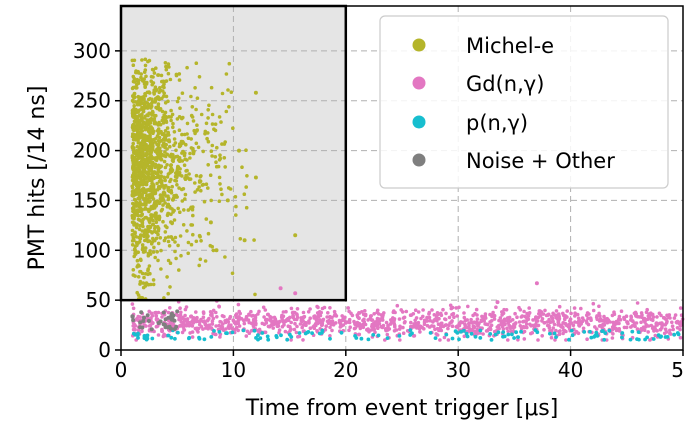 This screenshot has height=421, width=689. Describe the element at coordinates (457, 370) in the screenshot. I see `x-tick-label: 30` at that location.